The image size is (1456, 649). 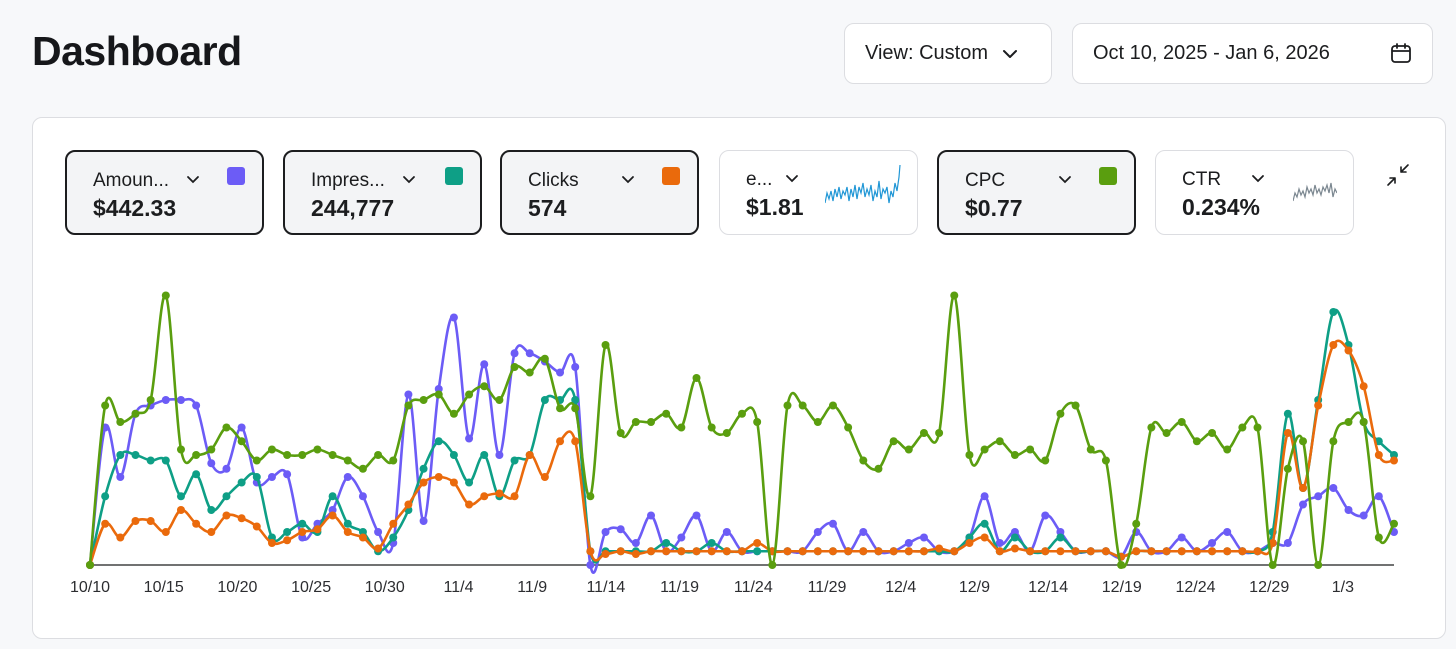 What do you see at coordinates (599, 192) in the screenshot?
I see `metric-card-clicks: Clicks 574` at bounding box center [599, 192].